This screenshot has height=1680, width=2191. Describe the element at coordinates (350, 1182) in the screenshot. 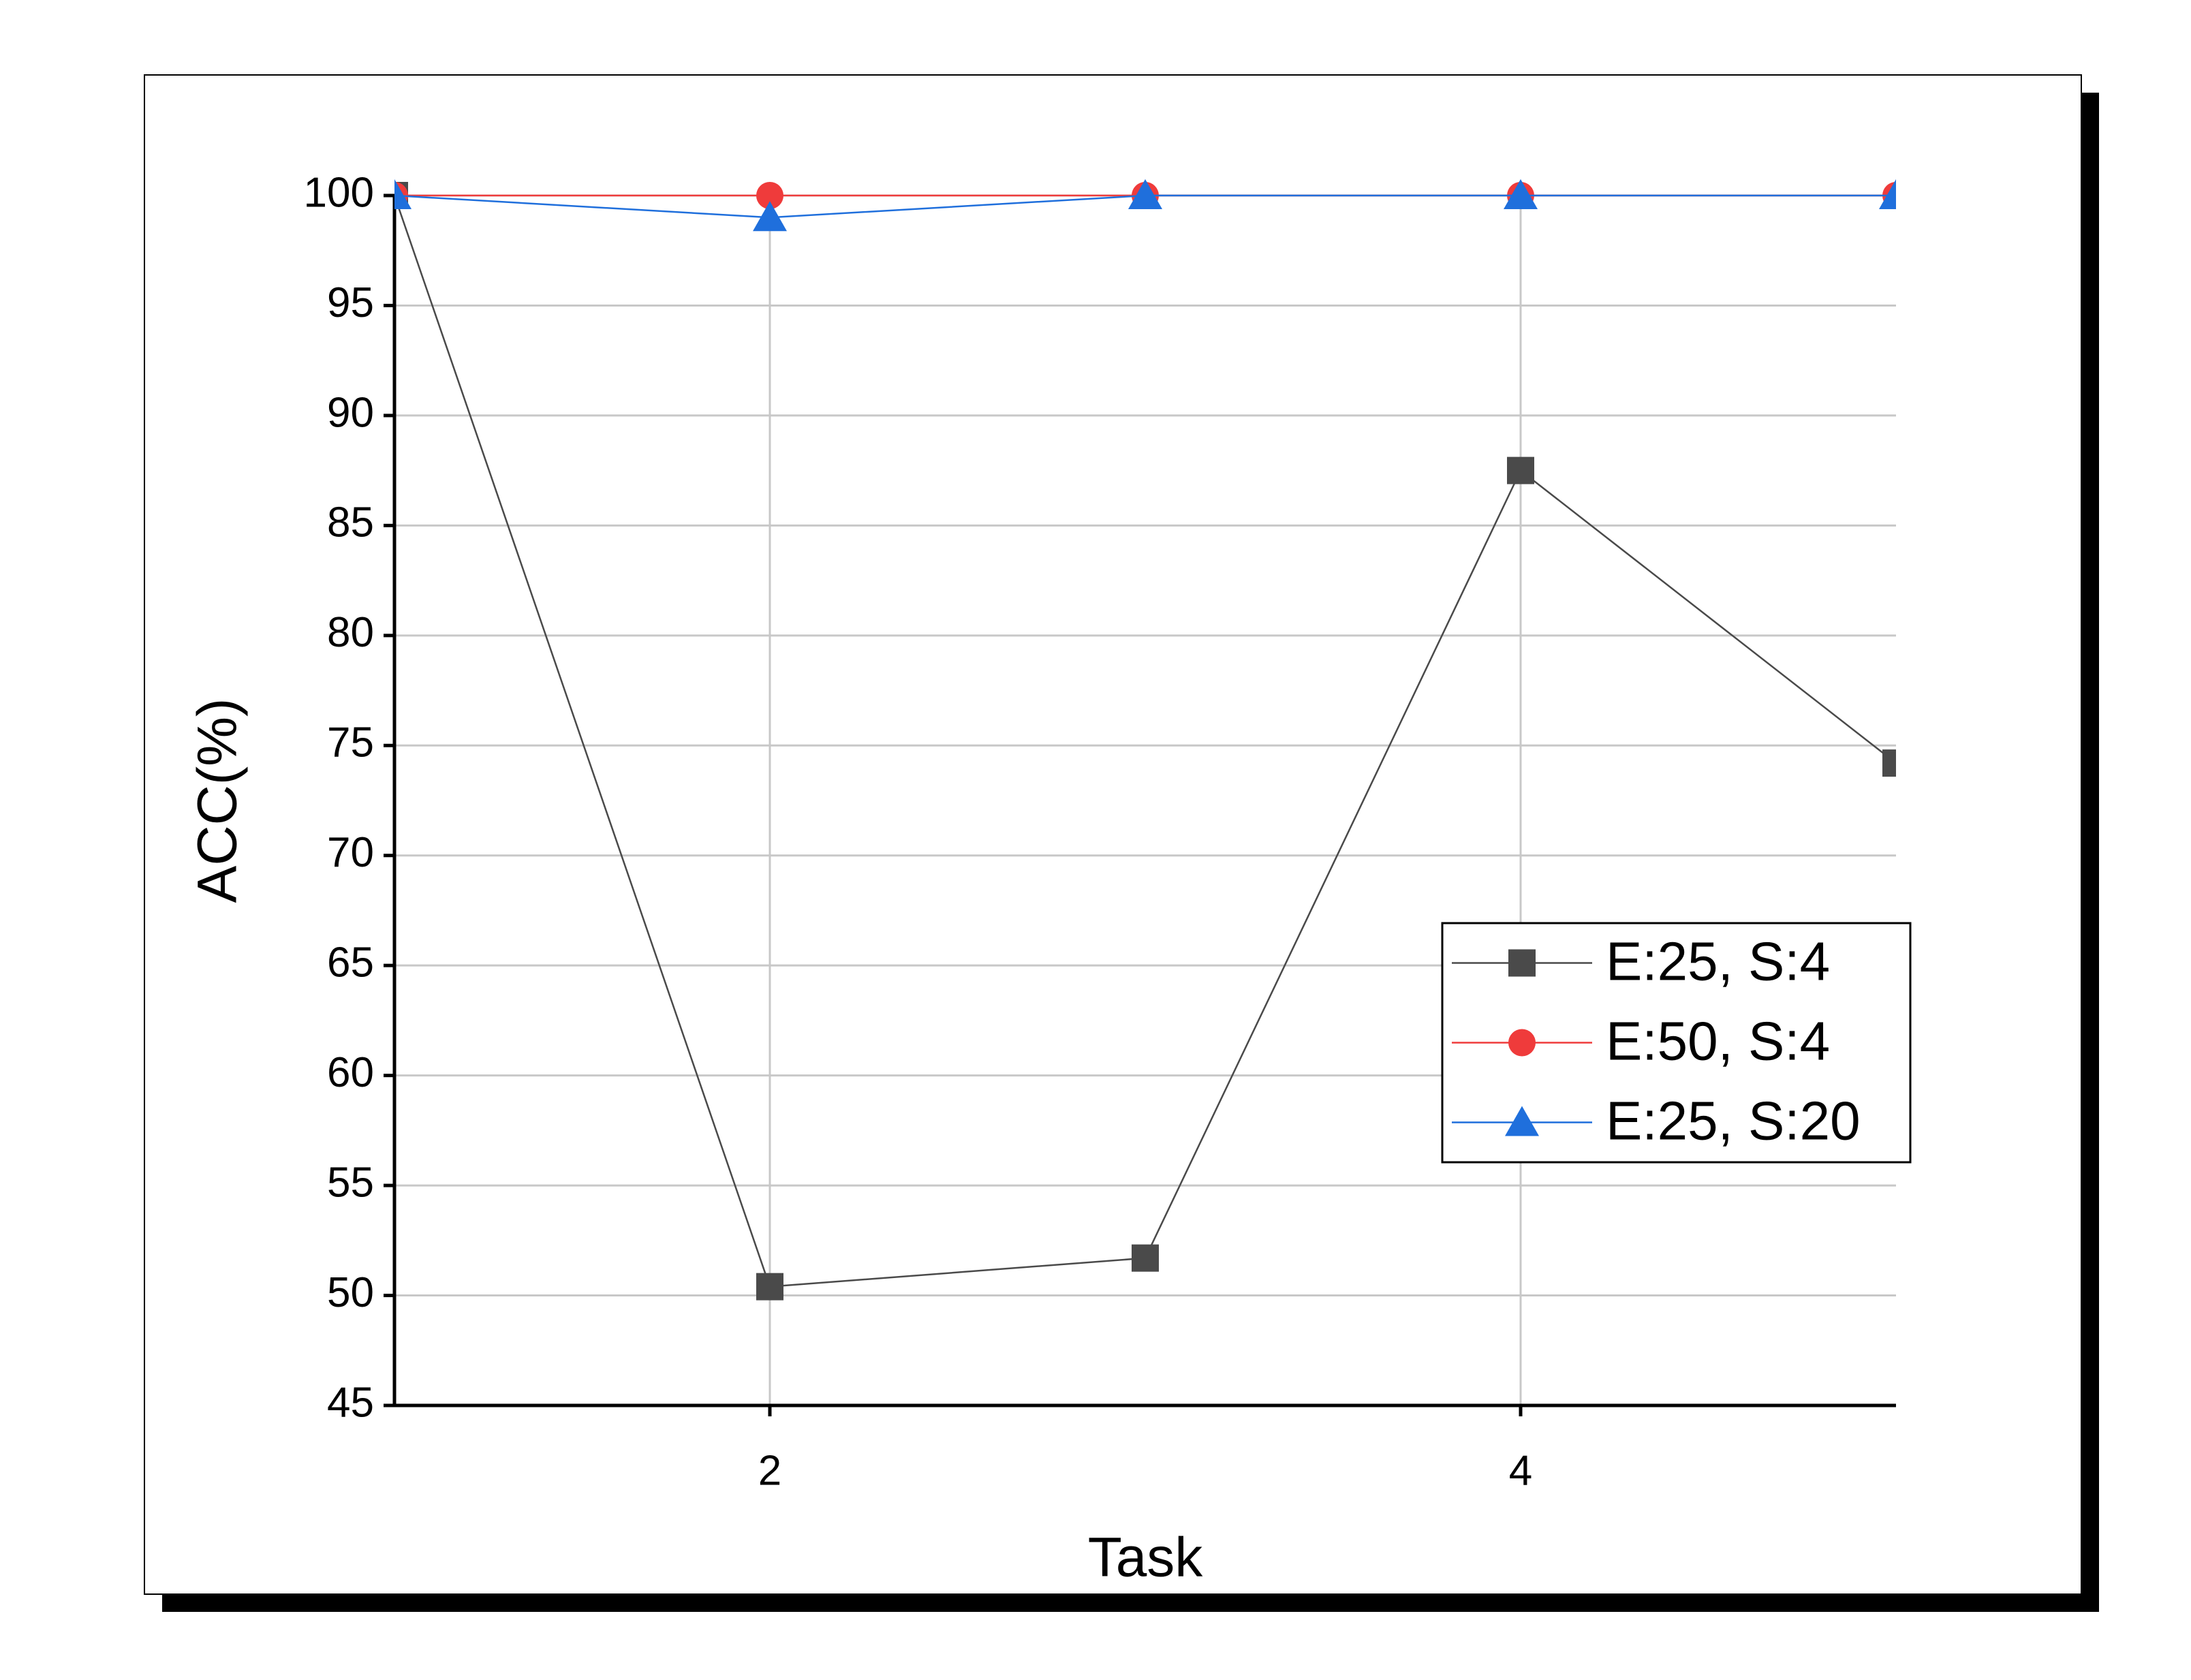

I see `y-tick-label: 55` at that location.